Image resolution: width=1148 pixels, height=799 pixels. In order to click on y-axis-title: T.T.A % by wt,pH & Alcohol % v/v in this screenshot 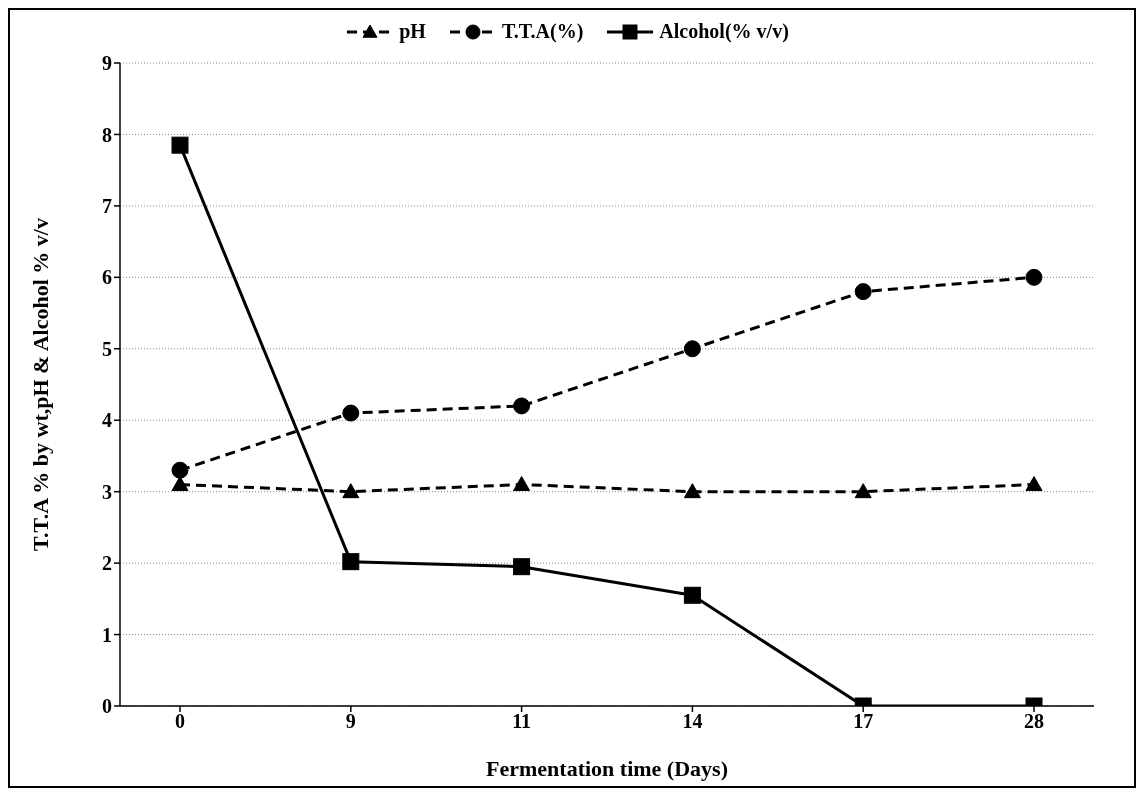, I will do `click(40, 384)`.